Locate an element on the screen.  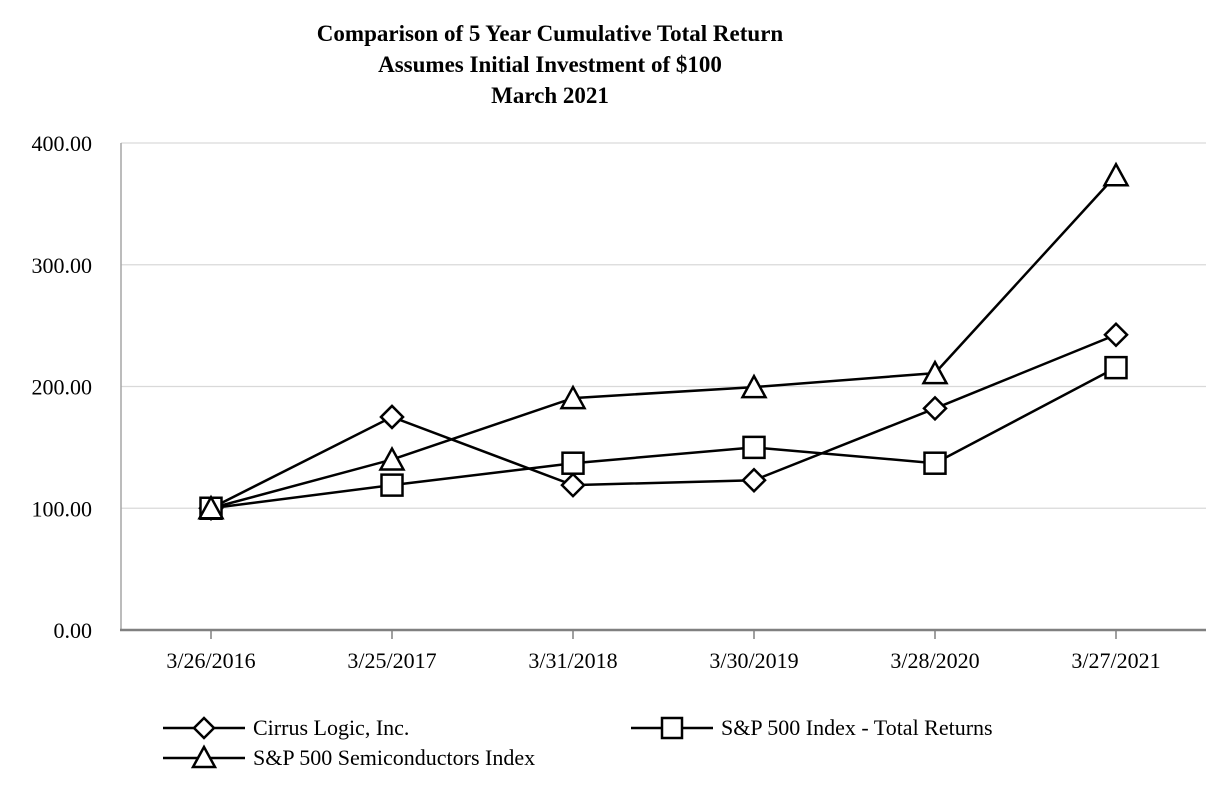
svg-text: 300.00 is located at coordinates (62, 265).